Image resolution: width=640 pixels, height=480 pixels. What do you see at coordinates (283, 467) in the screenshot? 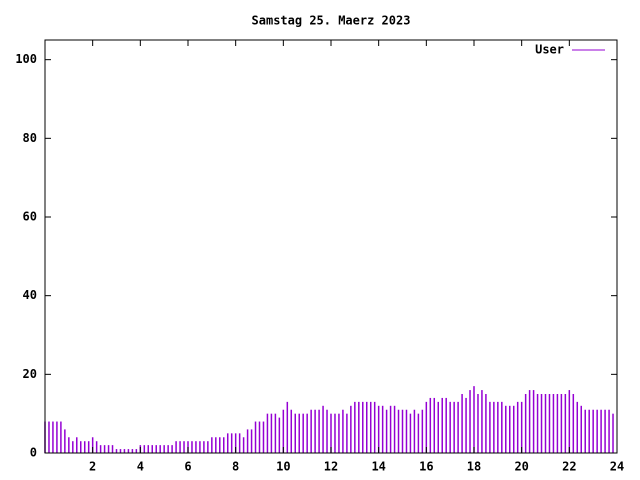
I see `x-tick-label: 10` at bounding box center [283, 467].